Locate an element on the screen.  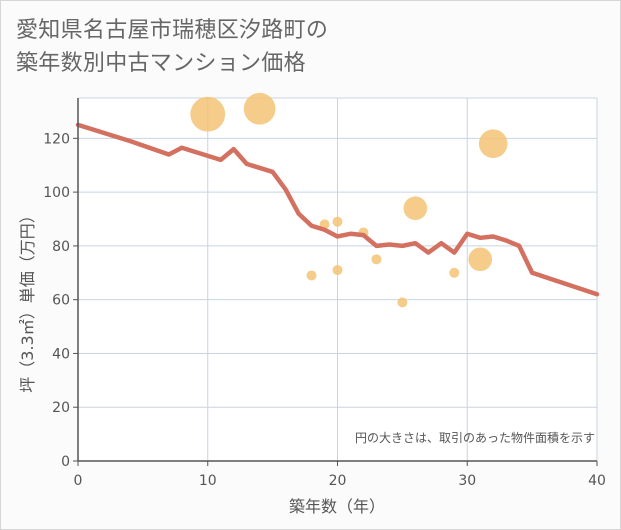
y-tick-label-120: 120 is located at coordinates (56, 139).